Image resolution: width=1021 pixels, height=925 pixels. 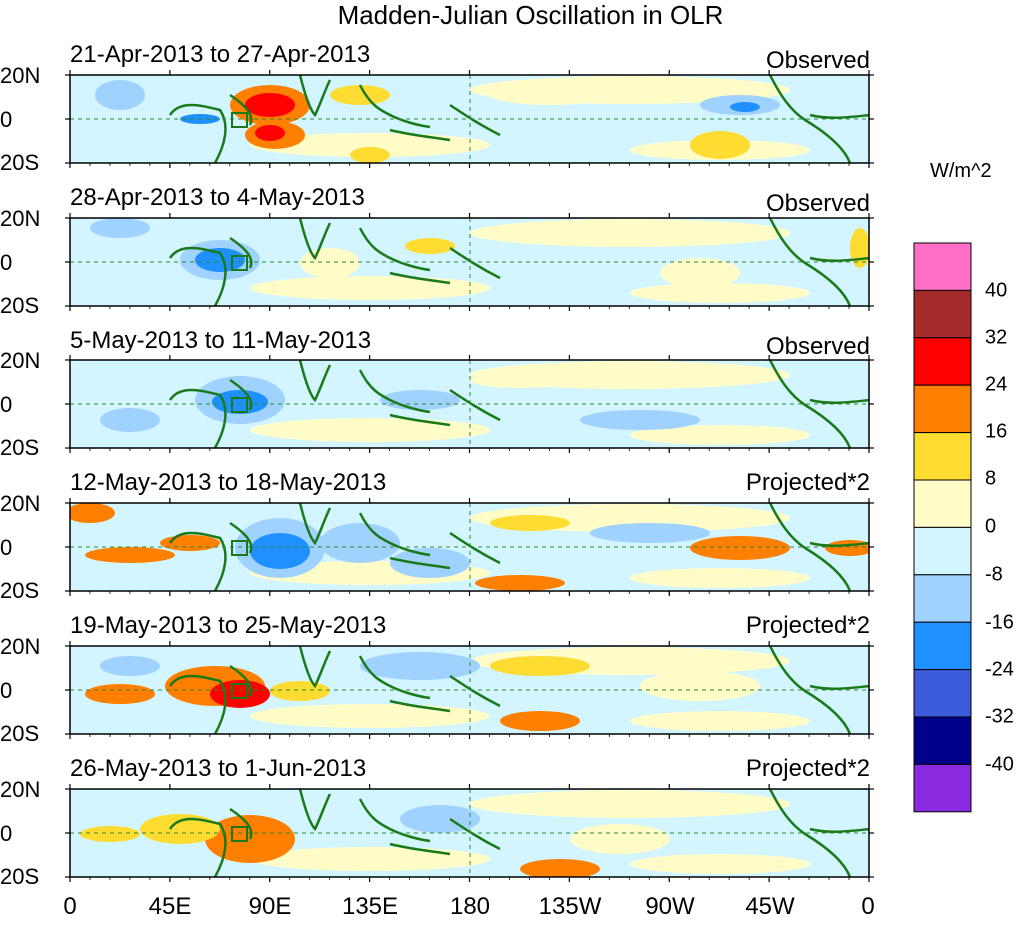 What do you see at coordinates (817, 346) in the screenshot?
I see `panel-3-kind: Observed` at bounding box center [817, 346].